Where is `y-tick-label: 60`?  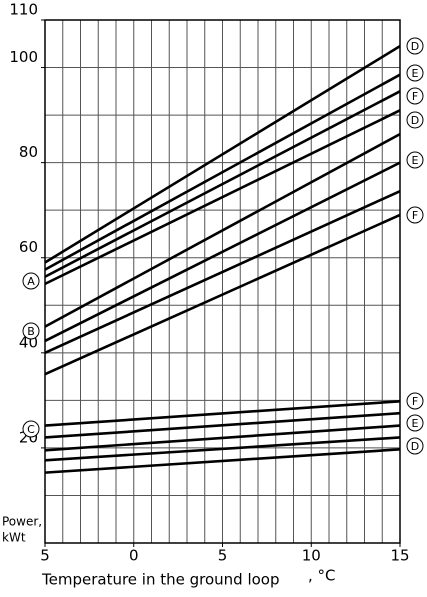
y-tick-label: 60 is located at coordinates (28, 247).